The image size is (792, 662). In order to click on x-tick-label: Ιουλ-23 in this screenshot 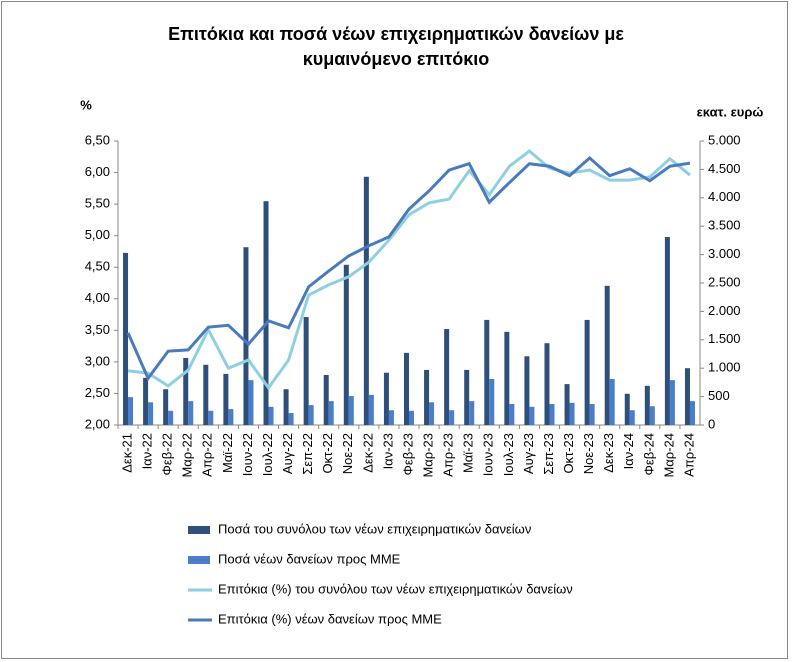, I will do `click(508, 454)`.